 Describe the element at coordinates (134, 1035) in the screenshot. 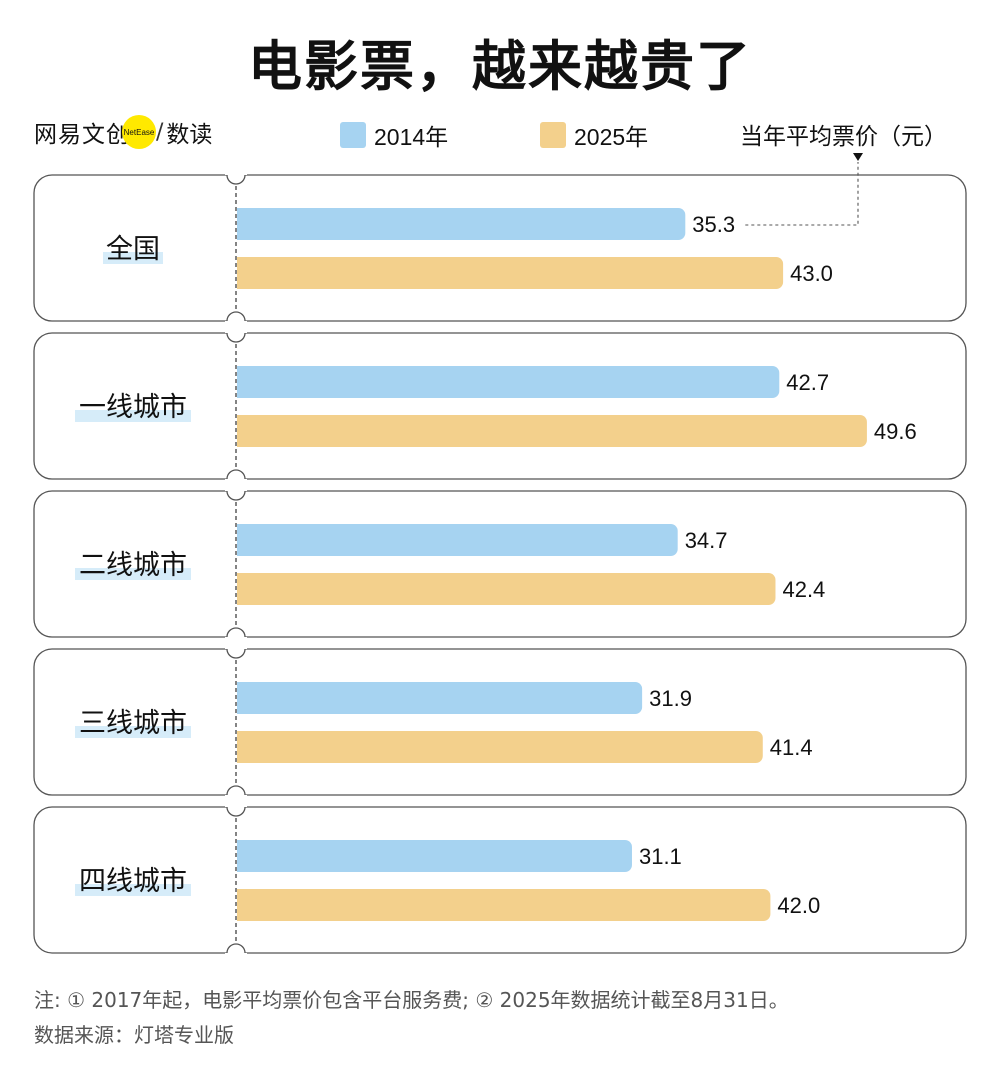

I see `footnote-source: 数据来源：灯塔专业版` at that location.